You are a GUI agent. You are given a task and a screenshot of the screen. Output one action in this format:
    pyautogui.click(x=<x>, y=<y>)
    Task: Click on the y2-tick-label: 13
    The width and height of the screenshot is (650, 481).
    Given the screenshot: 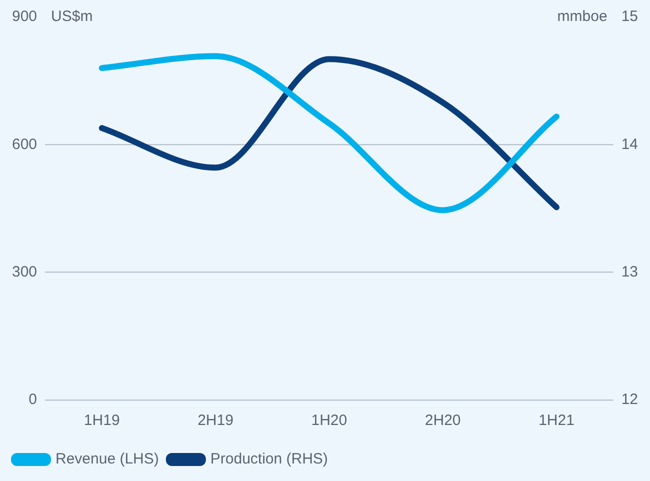 What is the action you would take?
    pyautogui.click(x=629, y=271)
    